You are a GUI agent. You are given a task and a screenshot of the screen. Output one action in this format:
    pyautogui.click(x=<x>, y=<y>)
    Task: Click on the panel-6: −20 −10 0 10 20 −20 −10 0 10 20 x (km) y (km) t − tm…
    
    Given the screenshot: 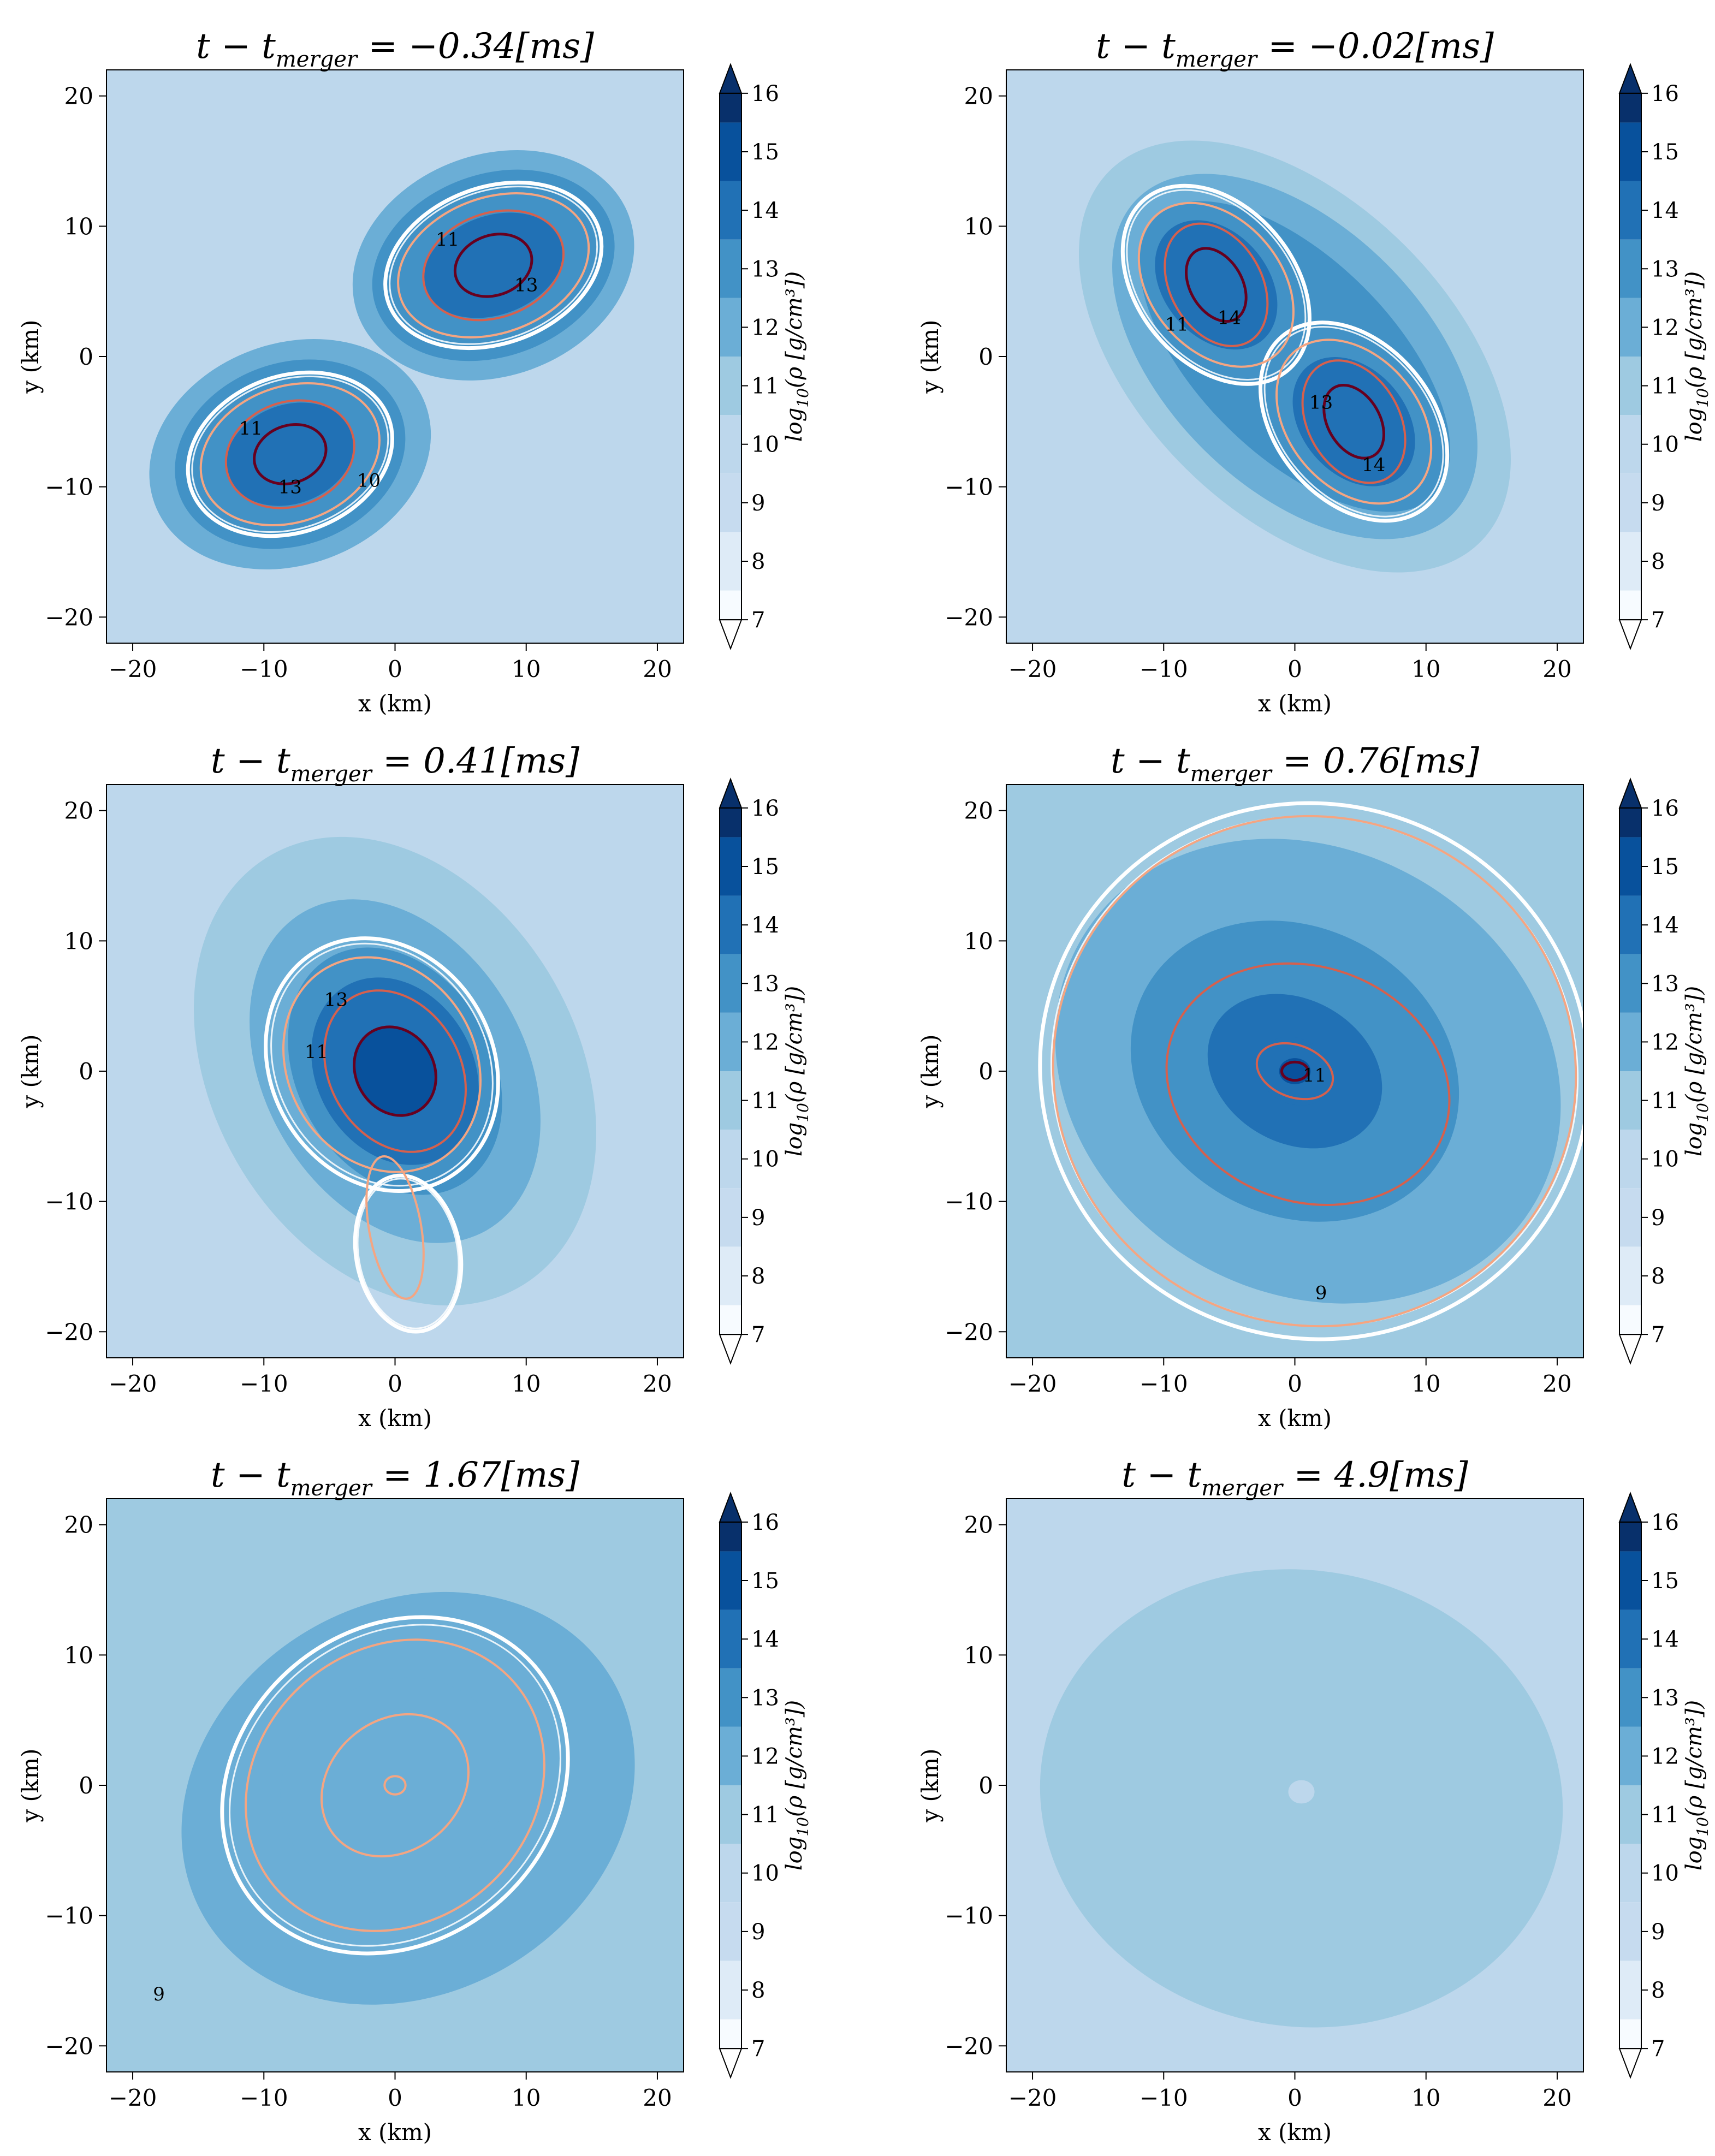 What is the action you would take?
    pyautogui.click(x=1315, y=1800)
    